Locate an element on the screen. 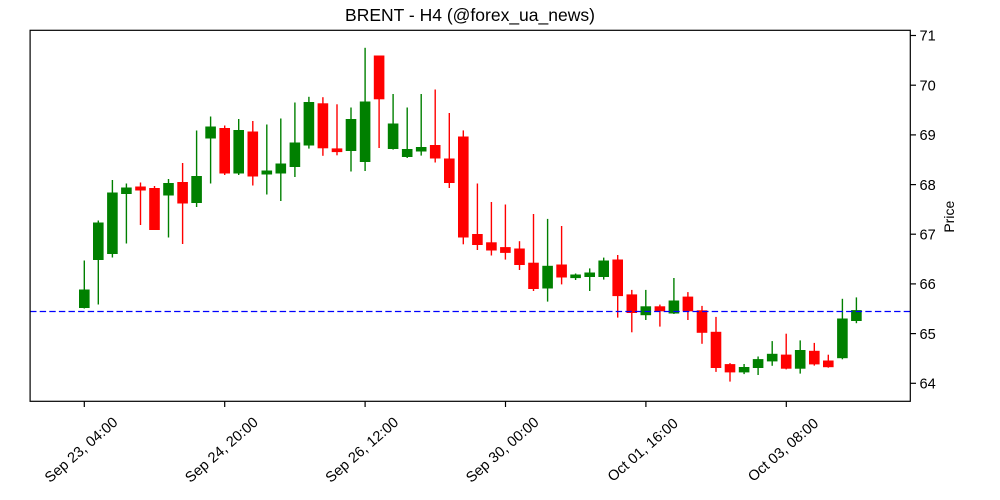 Image resolution: width=1000 pixels, height=500 pixels. svg-text: 70 is located at coordinates (928, 86).